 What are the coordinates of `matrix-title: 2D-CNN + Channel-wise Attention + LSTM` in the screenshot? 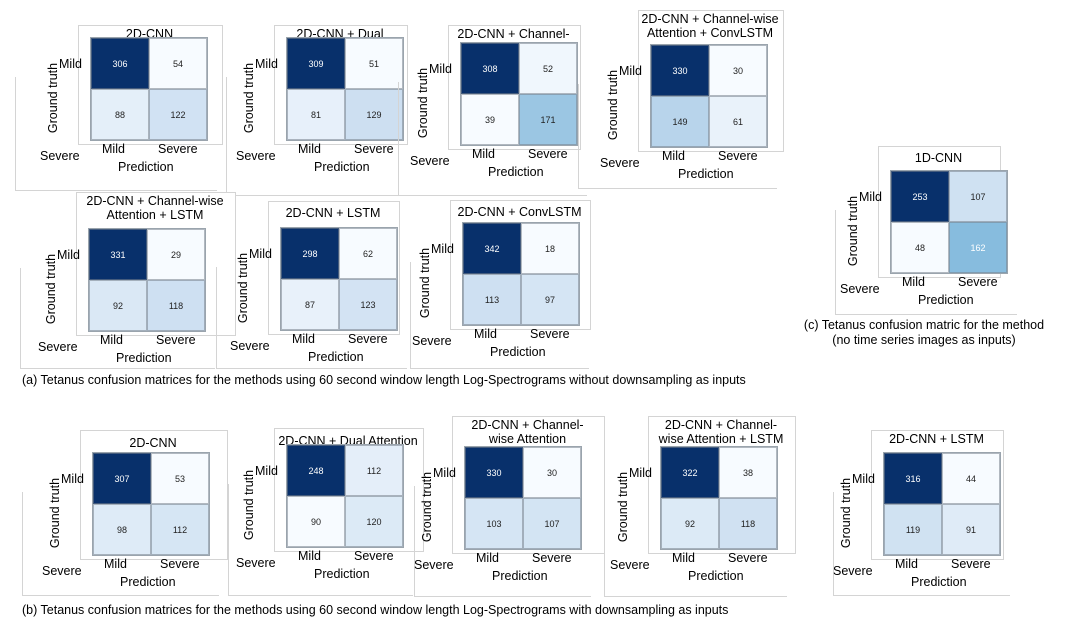 It's located at (155, 208).